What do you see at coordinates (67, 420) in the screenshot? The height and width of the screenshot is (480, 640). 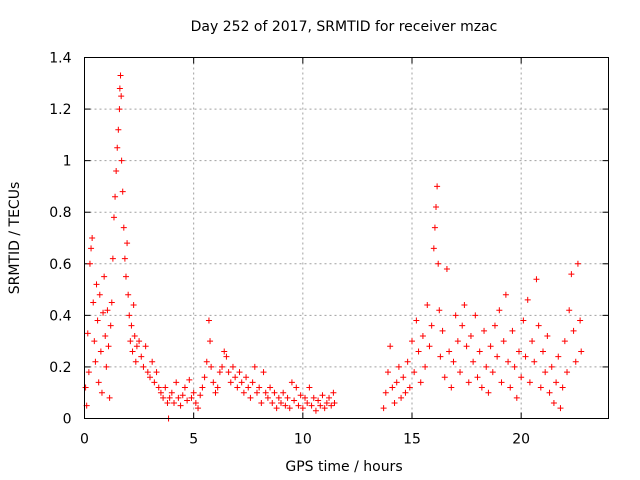 I see `y-tick-label: 0` at bounding box center [67, 420].